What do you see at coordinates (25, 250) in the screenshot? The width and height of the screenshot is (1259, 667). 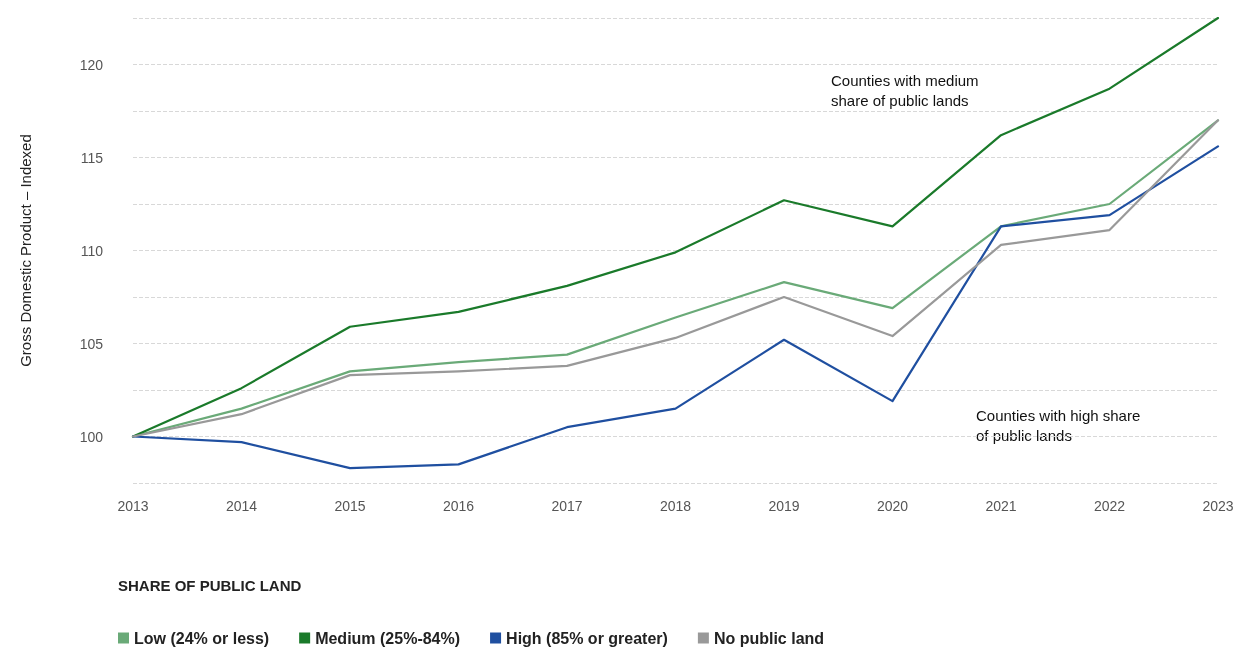 I see `y-axis-title: Gross Domestic Product – Indexed` at bounding box center [25, 250].